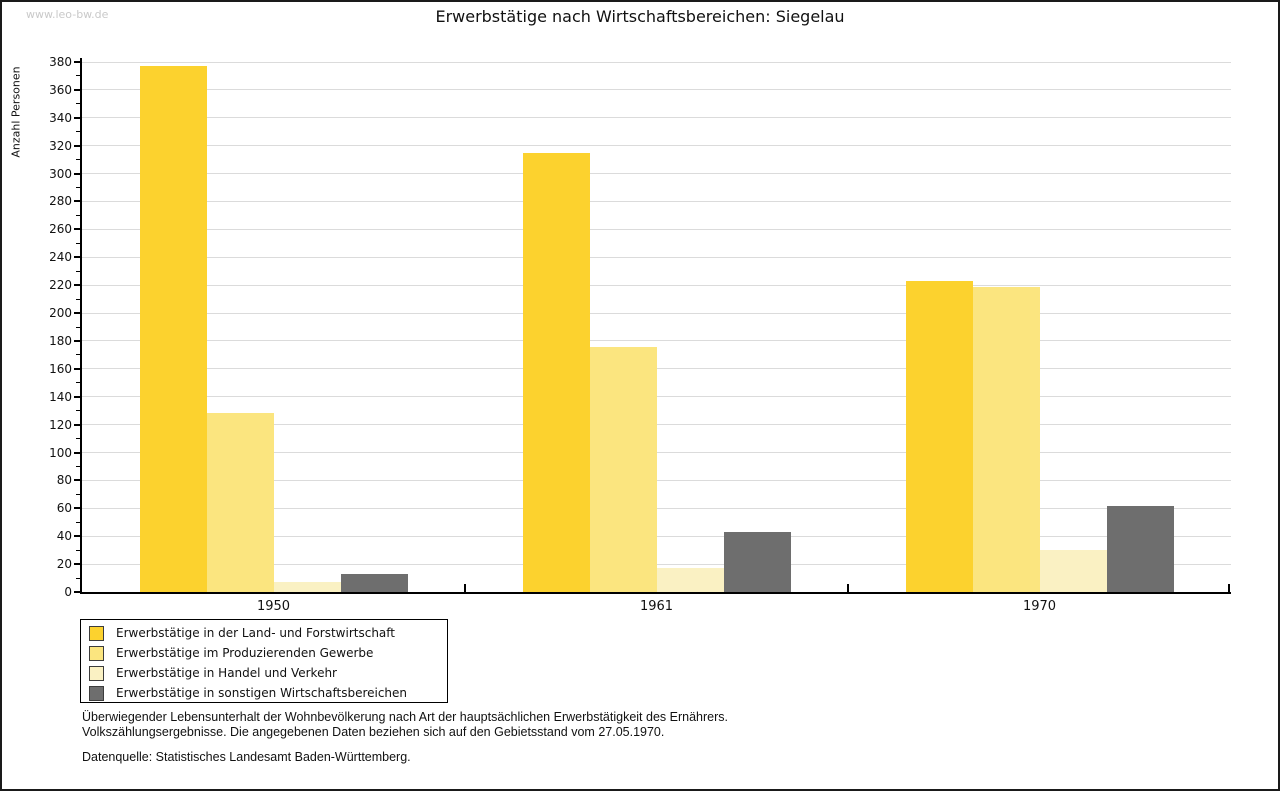 The image size is (1280, 791). What do you see at coordinates (64, 564) in the screenshot?
I see `y-tick-label: 20` at bounding box center [64, 564].